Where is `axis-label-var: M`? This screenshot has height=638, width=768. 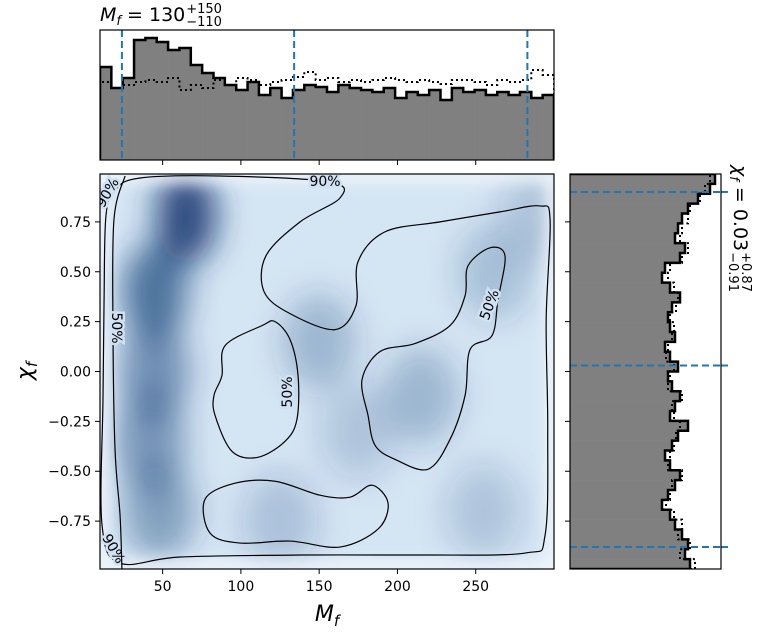 axis-label-var: M is located at coordinates (324, 614).